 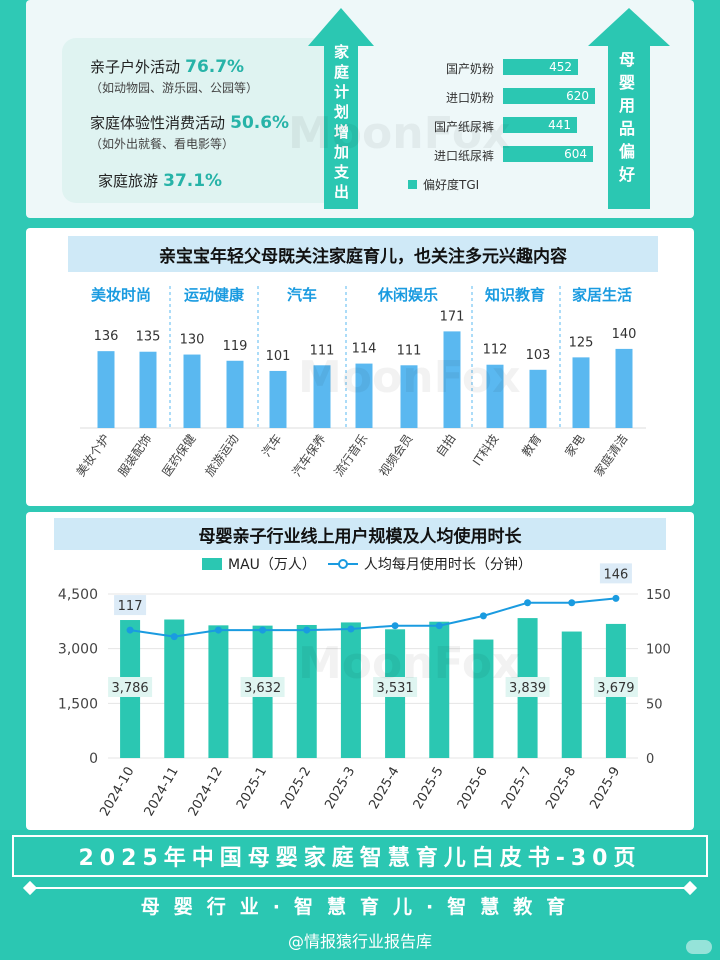 What do you see at coordinates (412, 184) in the screenshot?
I see `legend-swatch` at bounding box center [412, 184].